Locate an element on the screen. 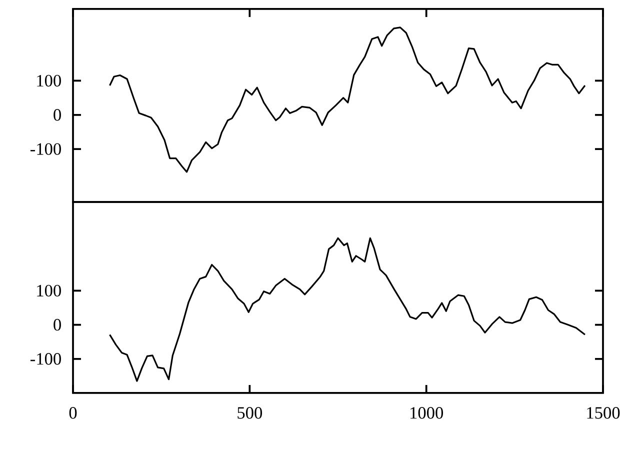  x-tick-label: 1000 is located at coordinates (427, 413).